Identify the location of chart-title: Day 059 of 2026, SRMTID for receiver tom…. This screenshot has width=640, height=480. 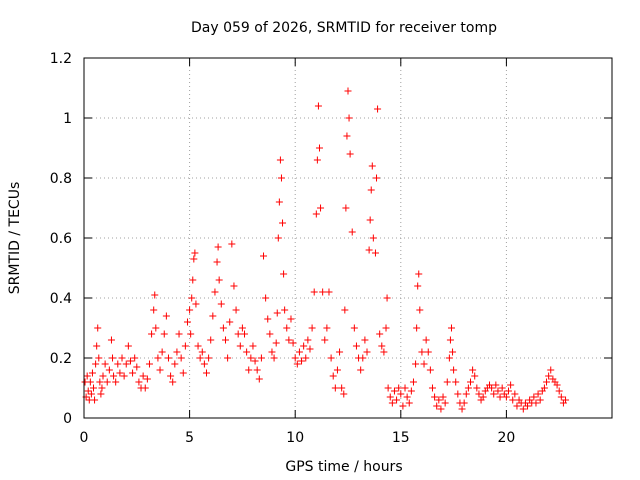
(344, 28).